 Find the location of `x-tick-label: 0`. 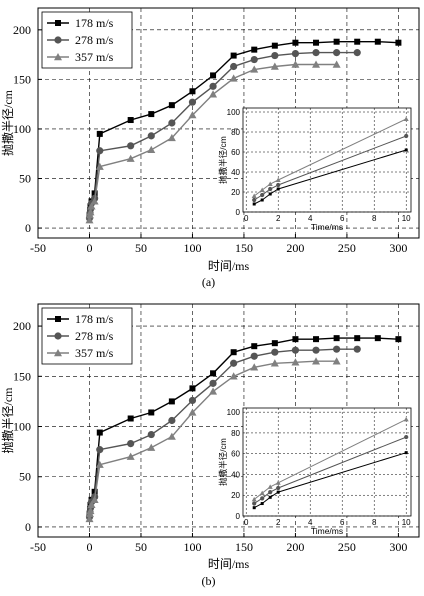

x-tick-label: 0 is located at coordinates (89, 547).